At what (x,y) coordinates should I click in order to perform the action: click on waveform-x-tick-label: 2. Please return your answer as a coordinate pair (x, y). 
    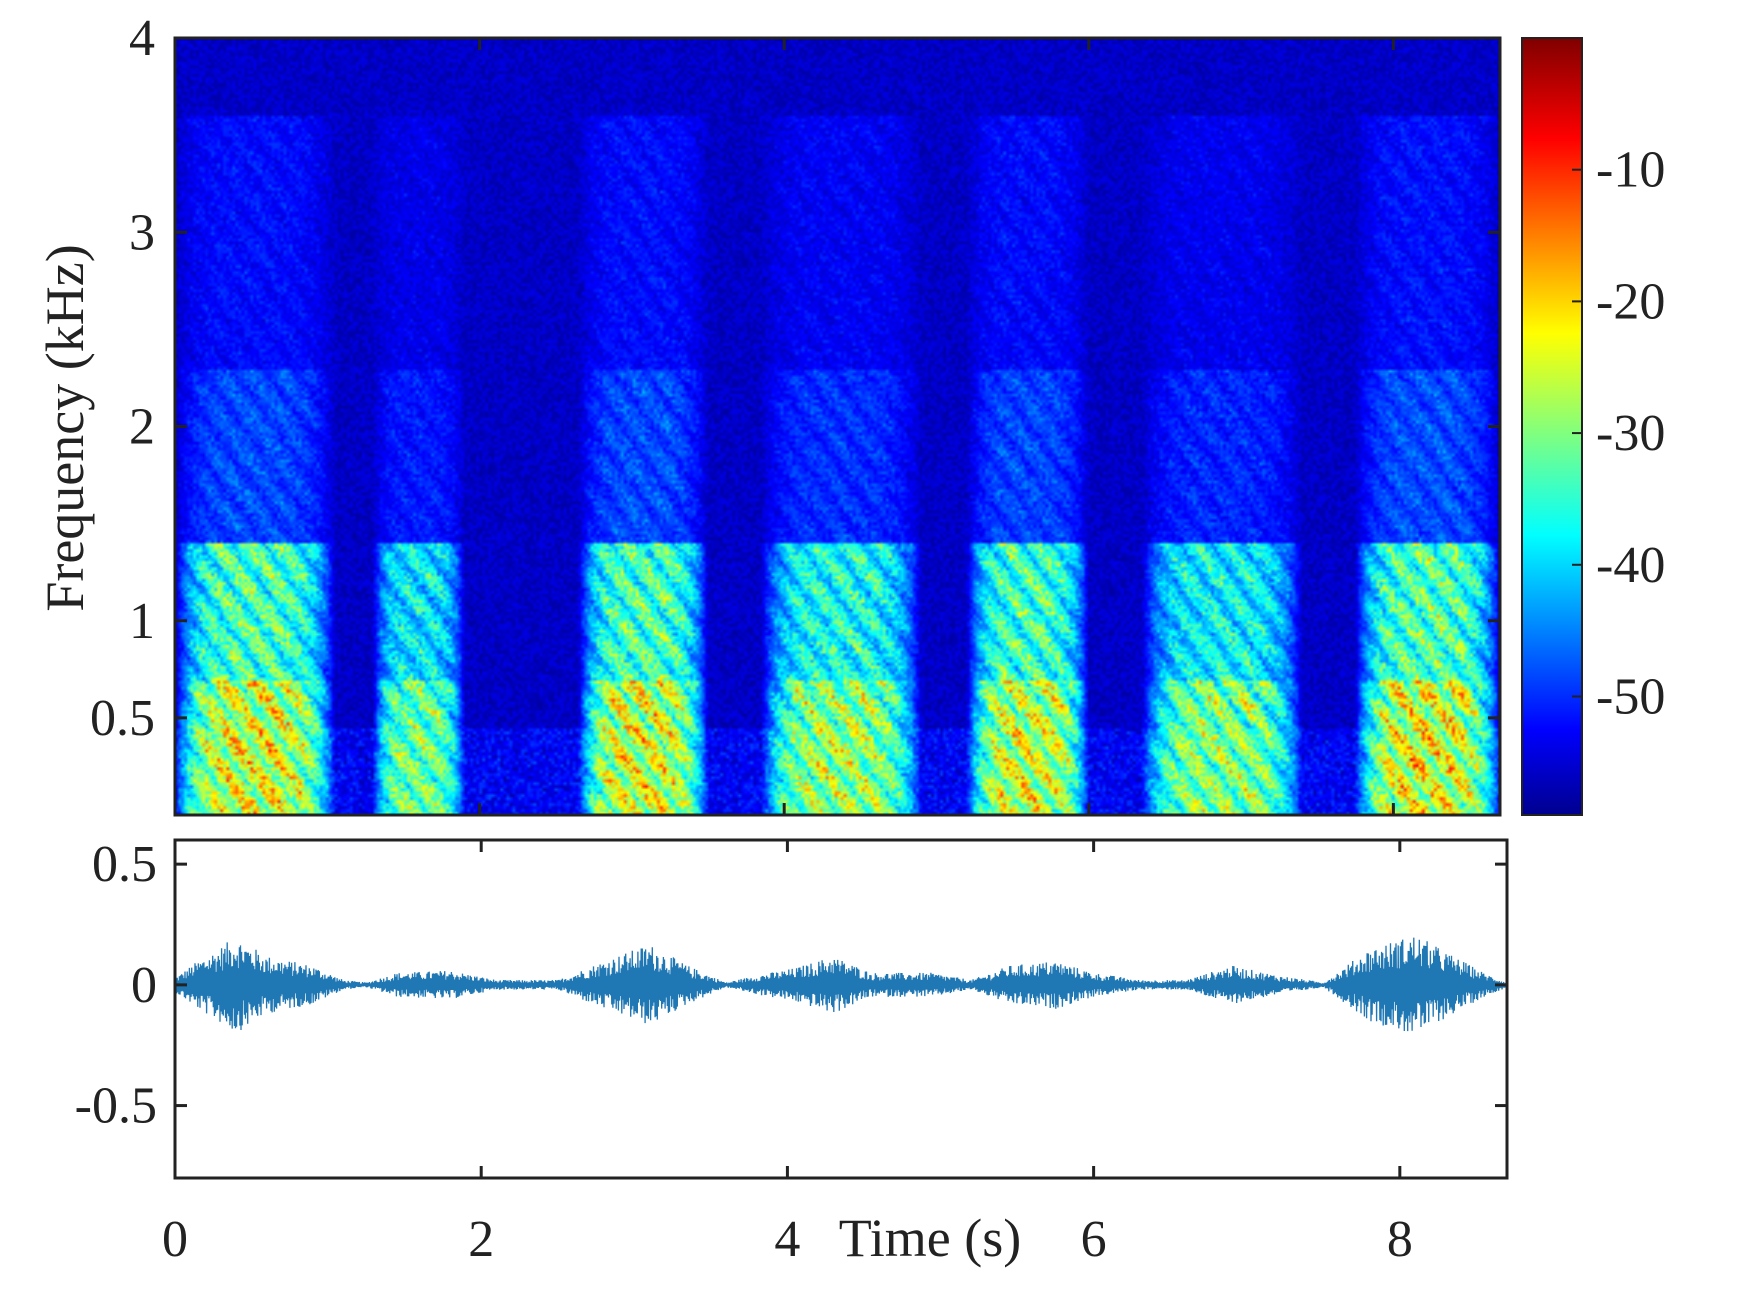
    Looking at the image, I should click on (481, 1239).